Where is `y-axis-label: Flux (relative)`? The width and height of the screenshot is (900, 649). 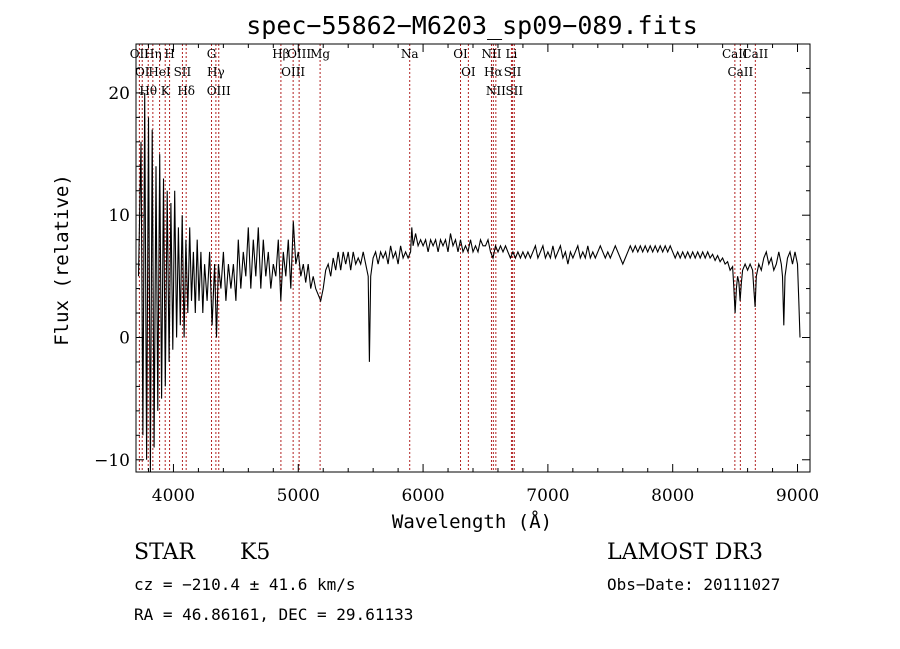 y-axis-label: Flux (relative) is located at coordinates (62, 260).